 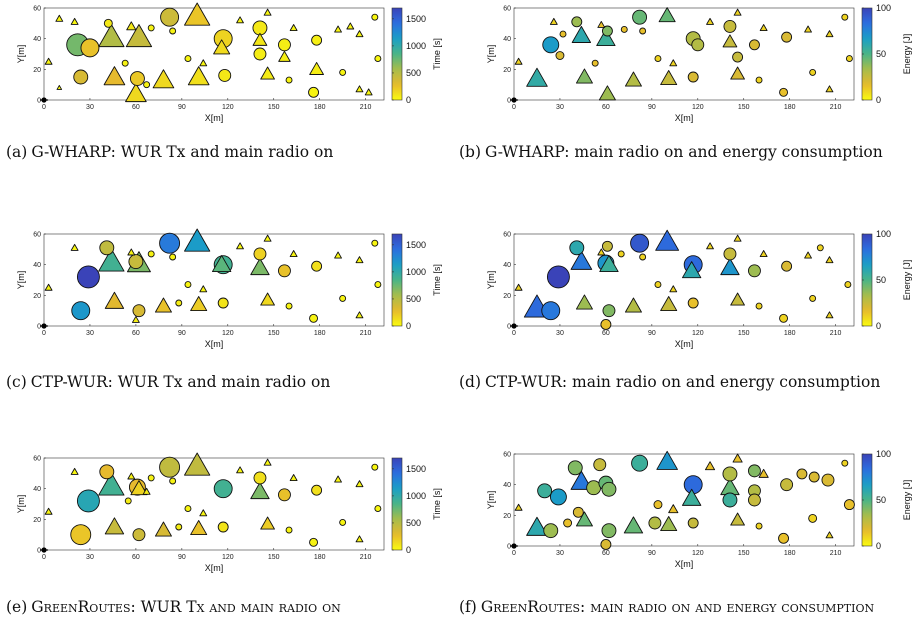 I want to click on caption-f-tag: (f), so click(x=468, y=607).